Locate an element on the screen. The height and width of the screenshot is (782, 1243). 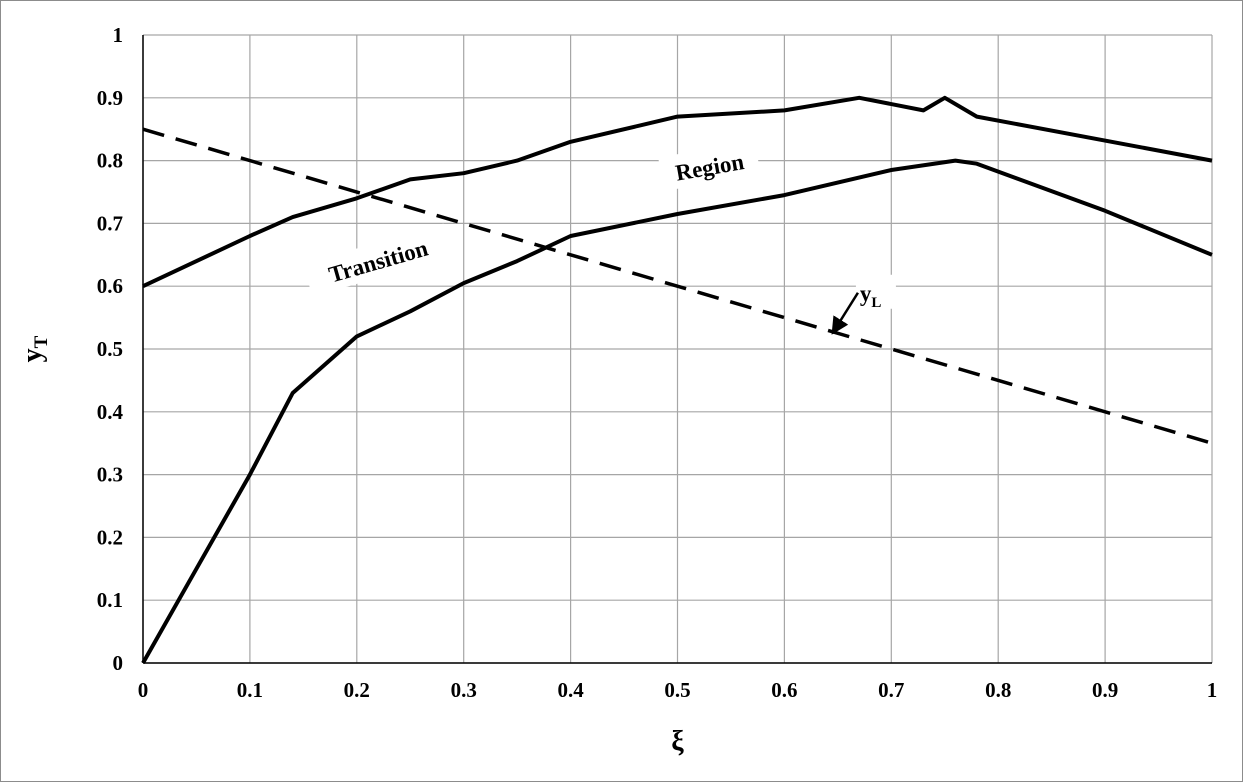
x-tick-label: 0 is located at coordinates (143, 690).